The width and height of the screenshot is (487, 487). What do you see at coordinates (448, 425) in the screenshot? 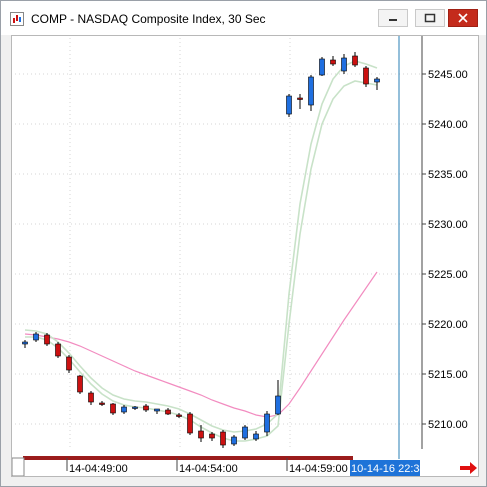
I see `y-tick-label: 5210.00` at bounding box center [448, 425].